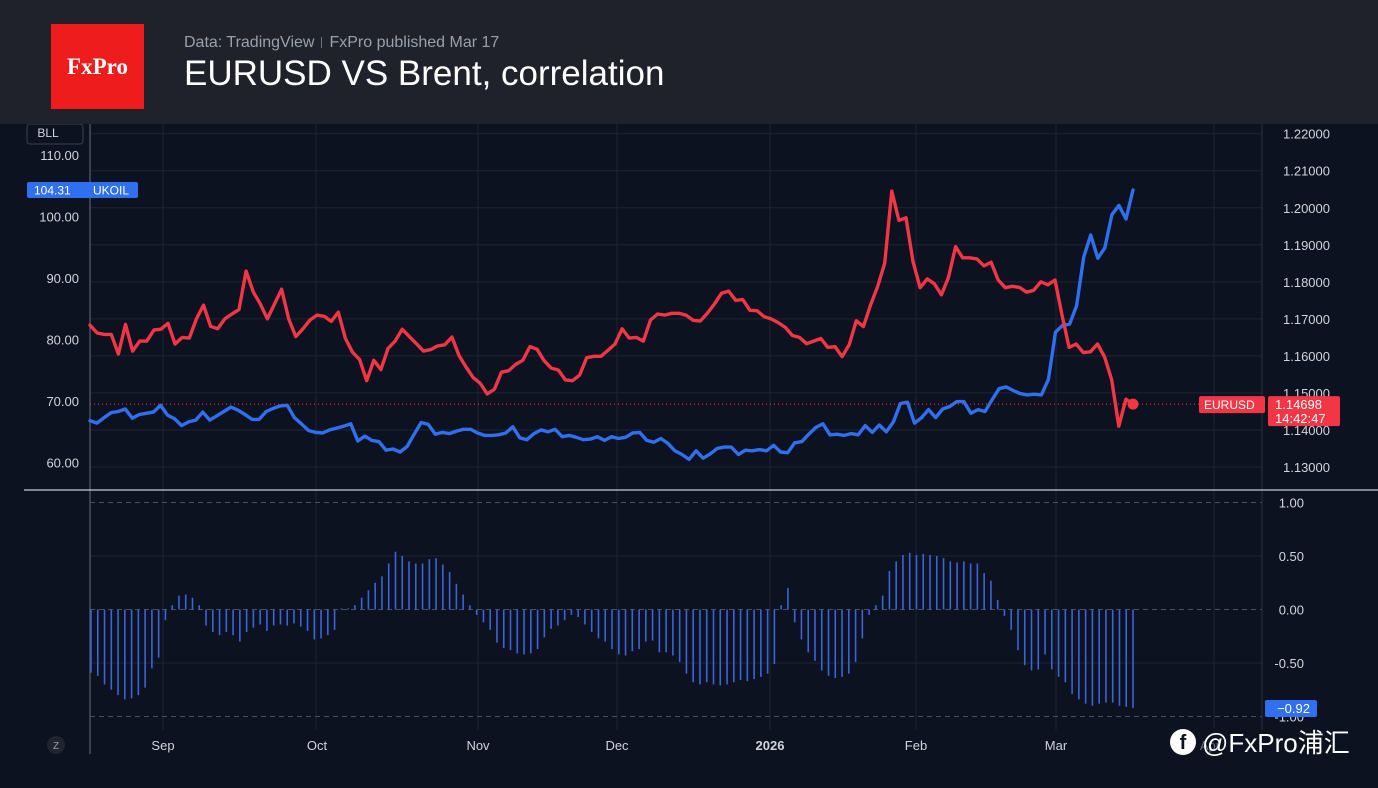  Describe the element at coordinates (478, 745) in the screenshot. I see `date-axis-label: Nov` at that location.